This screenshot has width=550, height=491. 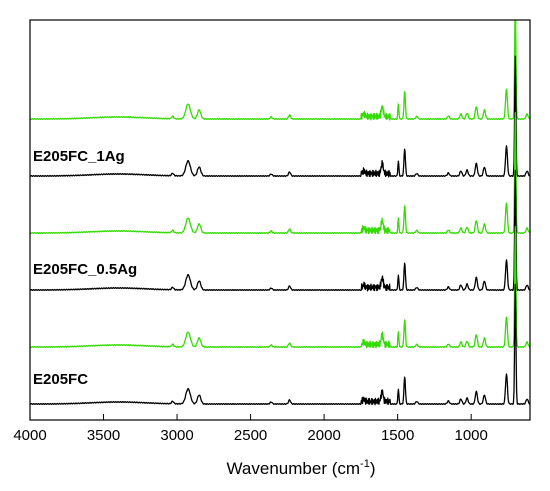 I want to click on x-ticks: 4000 3500 3000 2500 2000 1500 1000, so click(x=250, y=429).